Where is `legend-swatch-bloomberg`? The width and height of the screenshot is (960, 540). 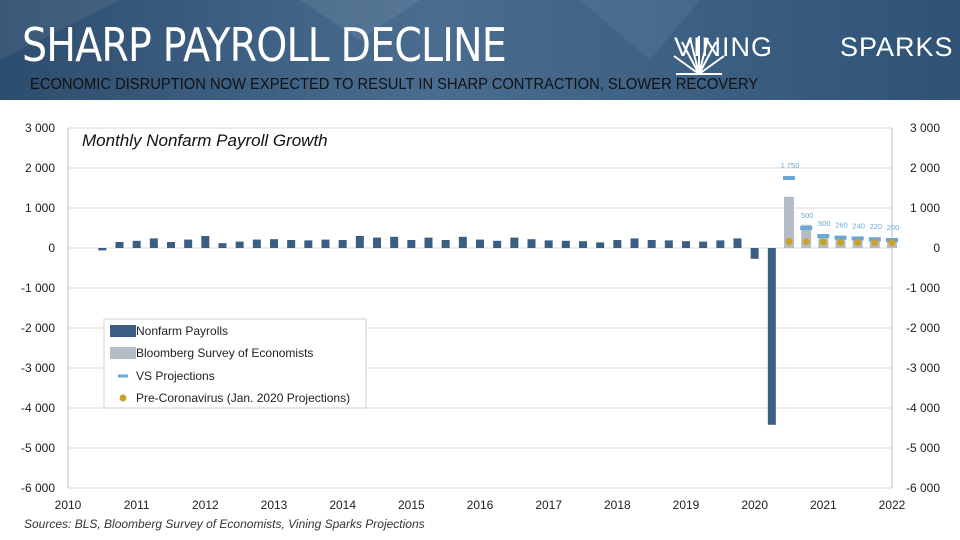 legend-swatch-bloomberg is located at coordinates (123, 353).